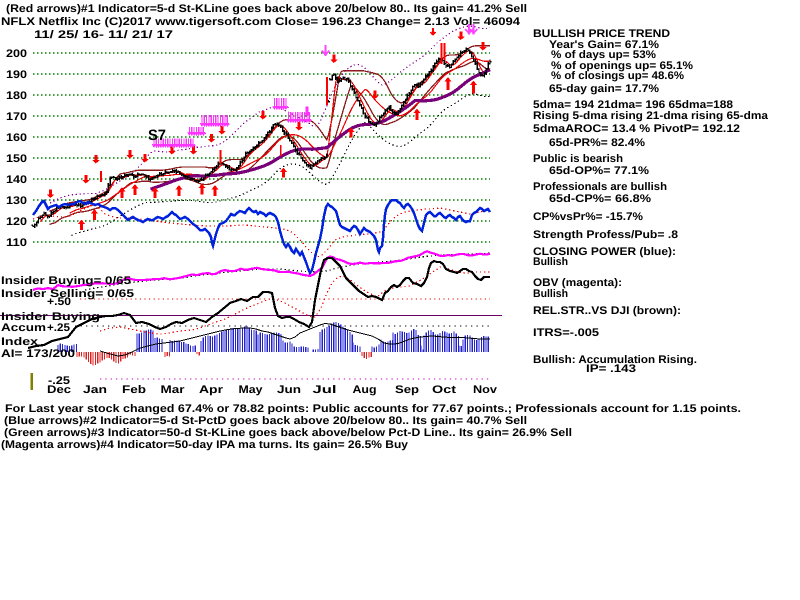 The height and width of the screenshot is (600, 800). What do you see at coordinates (289, 390) in the screenshot?
I see `svg-text: Jun` at bounding box center [289, 390].